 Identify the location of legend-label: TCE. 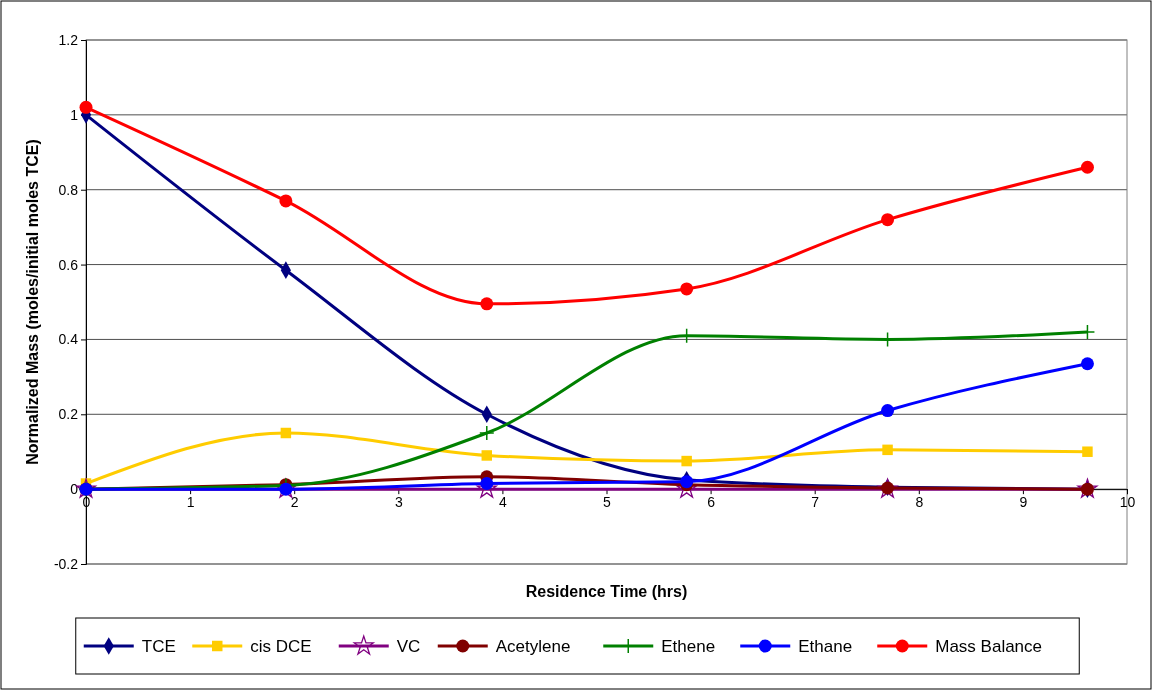
(158, 646).